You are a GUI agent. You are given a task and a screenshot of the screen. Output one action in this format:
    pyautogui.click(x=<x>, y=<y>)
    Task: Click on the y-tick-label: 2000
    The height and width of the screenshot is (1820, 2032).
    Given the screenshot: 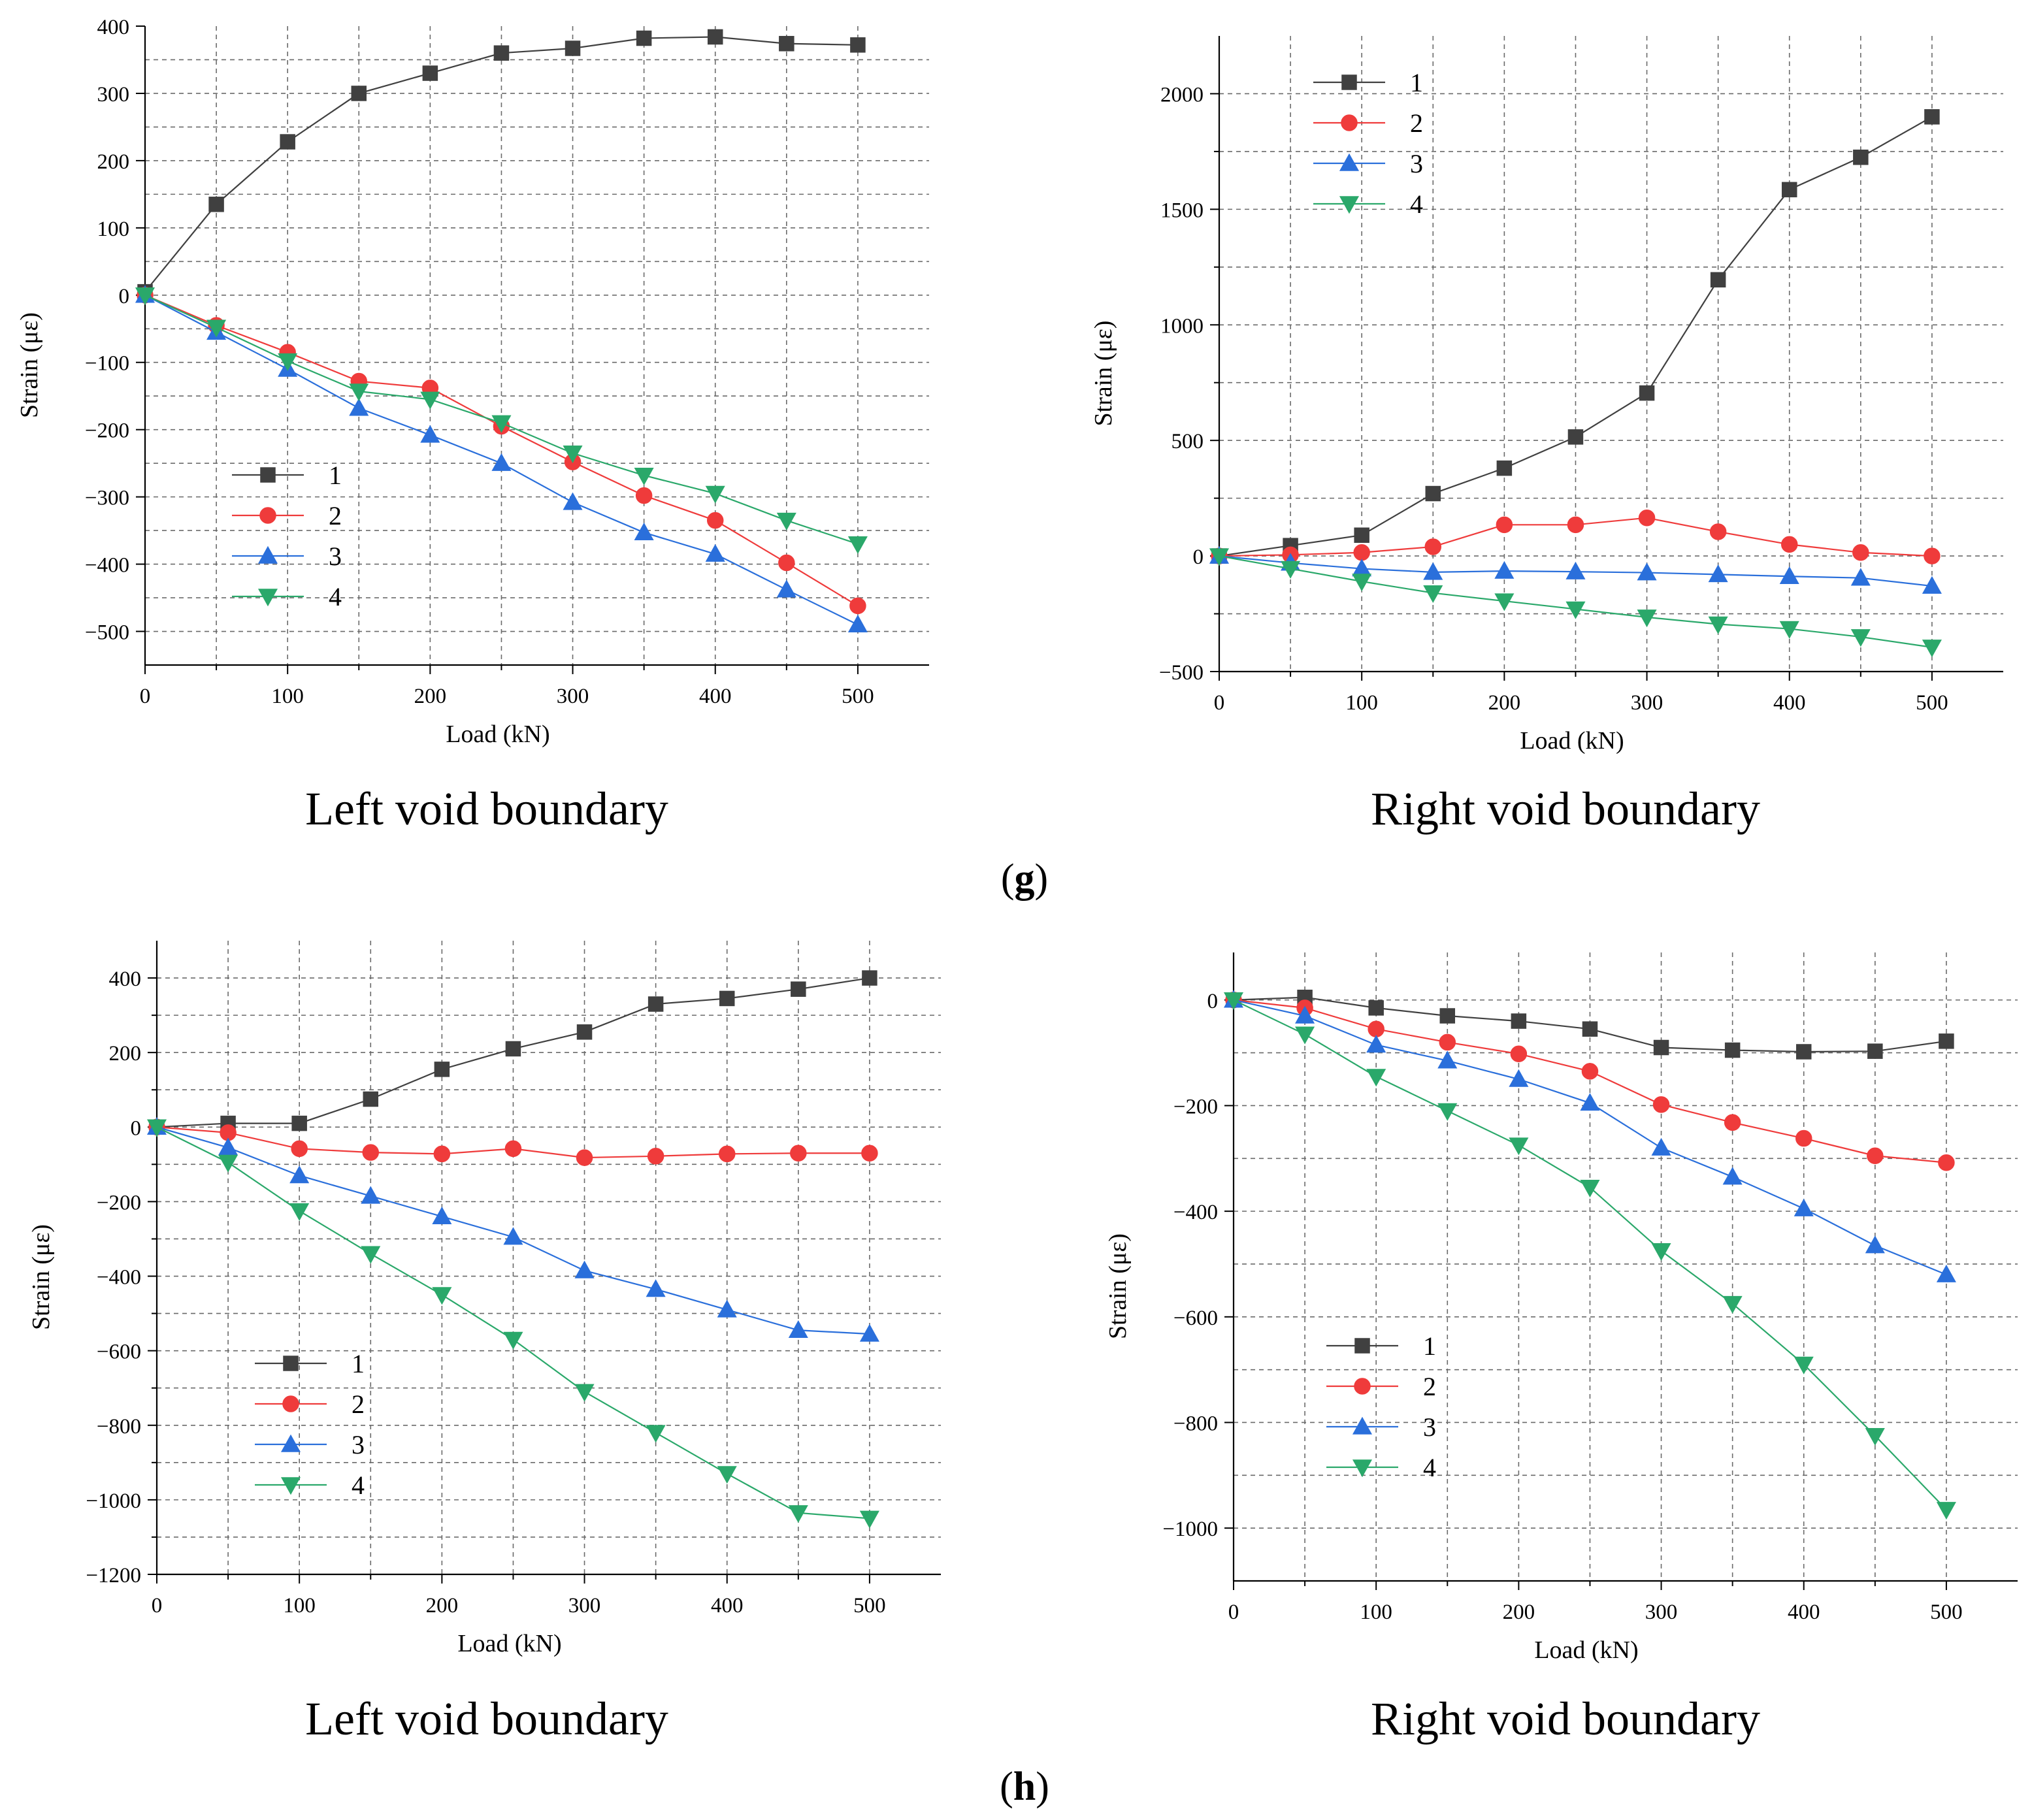 What is the action you would take?
    pyautogui.click(x=1182, y=94)
    